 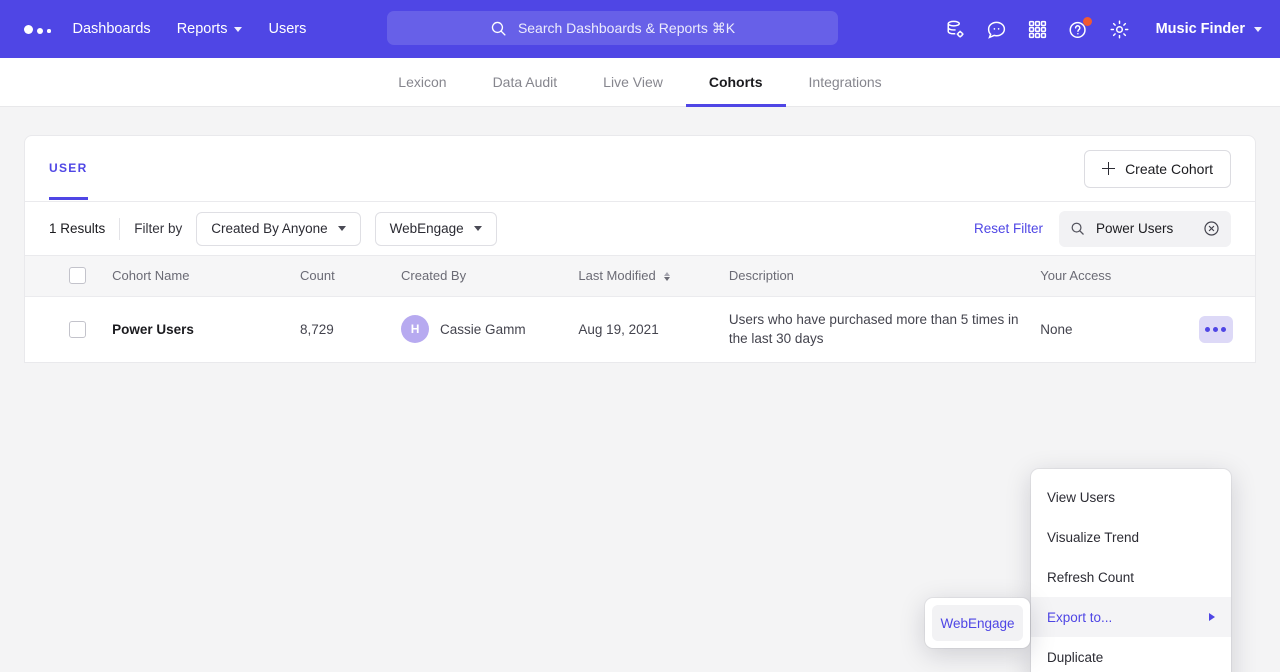 What do you see at coordinates (1103, 28) in the screenshot?
I see `nav-icon-group: Music Finder` at bounding box center [1103, 28].